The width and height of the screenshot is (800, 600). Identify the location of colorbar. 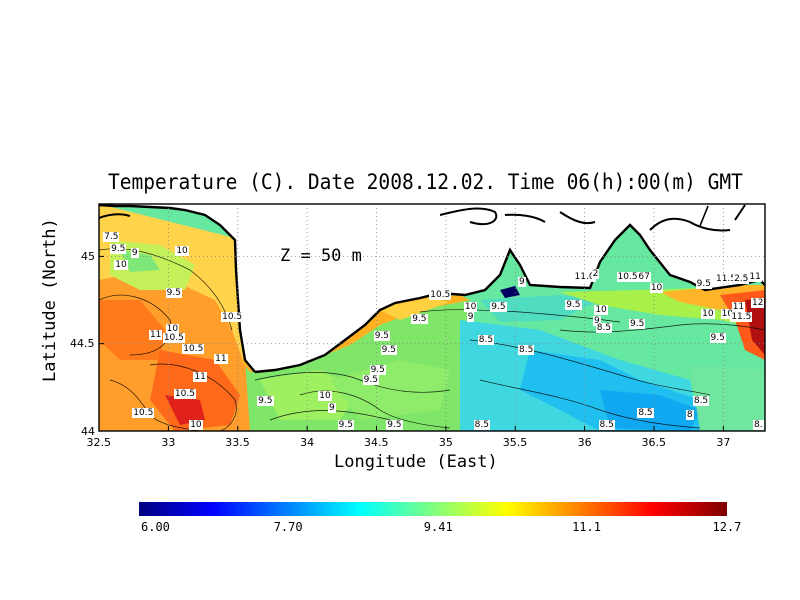
(433, 509).